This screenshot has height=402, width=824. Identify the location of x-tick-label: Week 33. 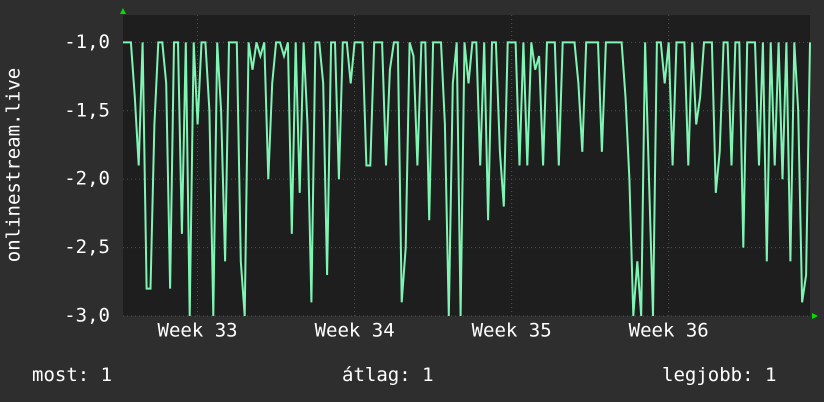
(198, 331).